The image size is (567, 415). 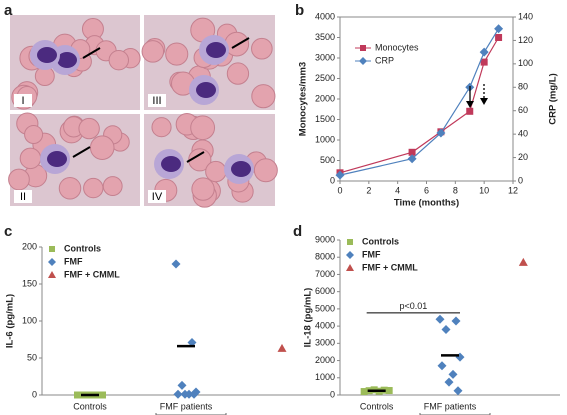 I want to click on y-axis-label: Monocytes/mm3, so click(x=303, y=99).